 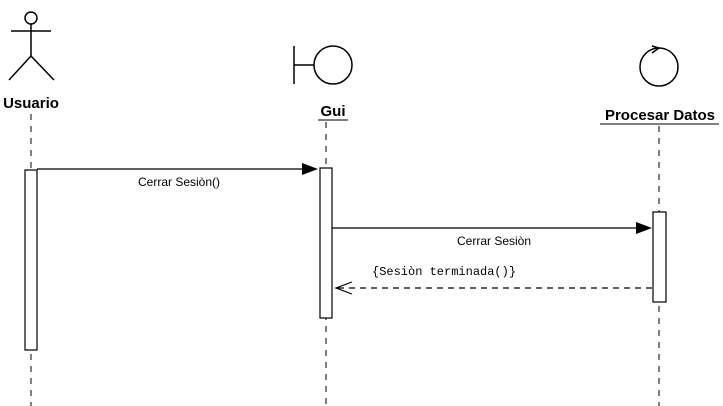 I want to click on participant-procesar-datos: Procesar Datos, so click(x=659, y=225).